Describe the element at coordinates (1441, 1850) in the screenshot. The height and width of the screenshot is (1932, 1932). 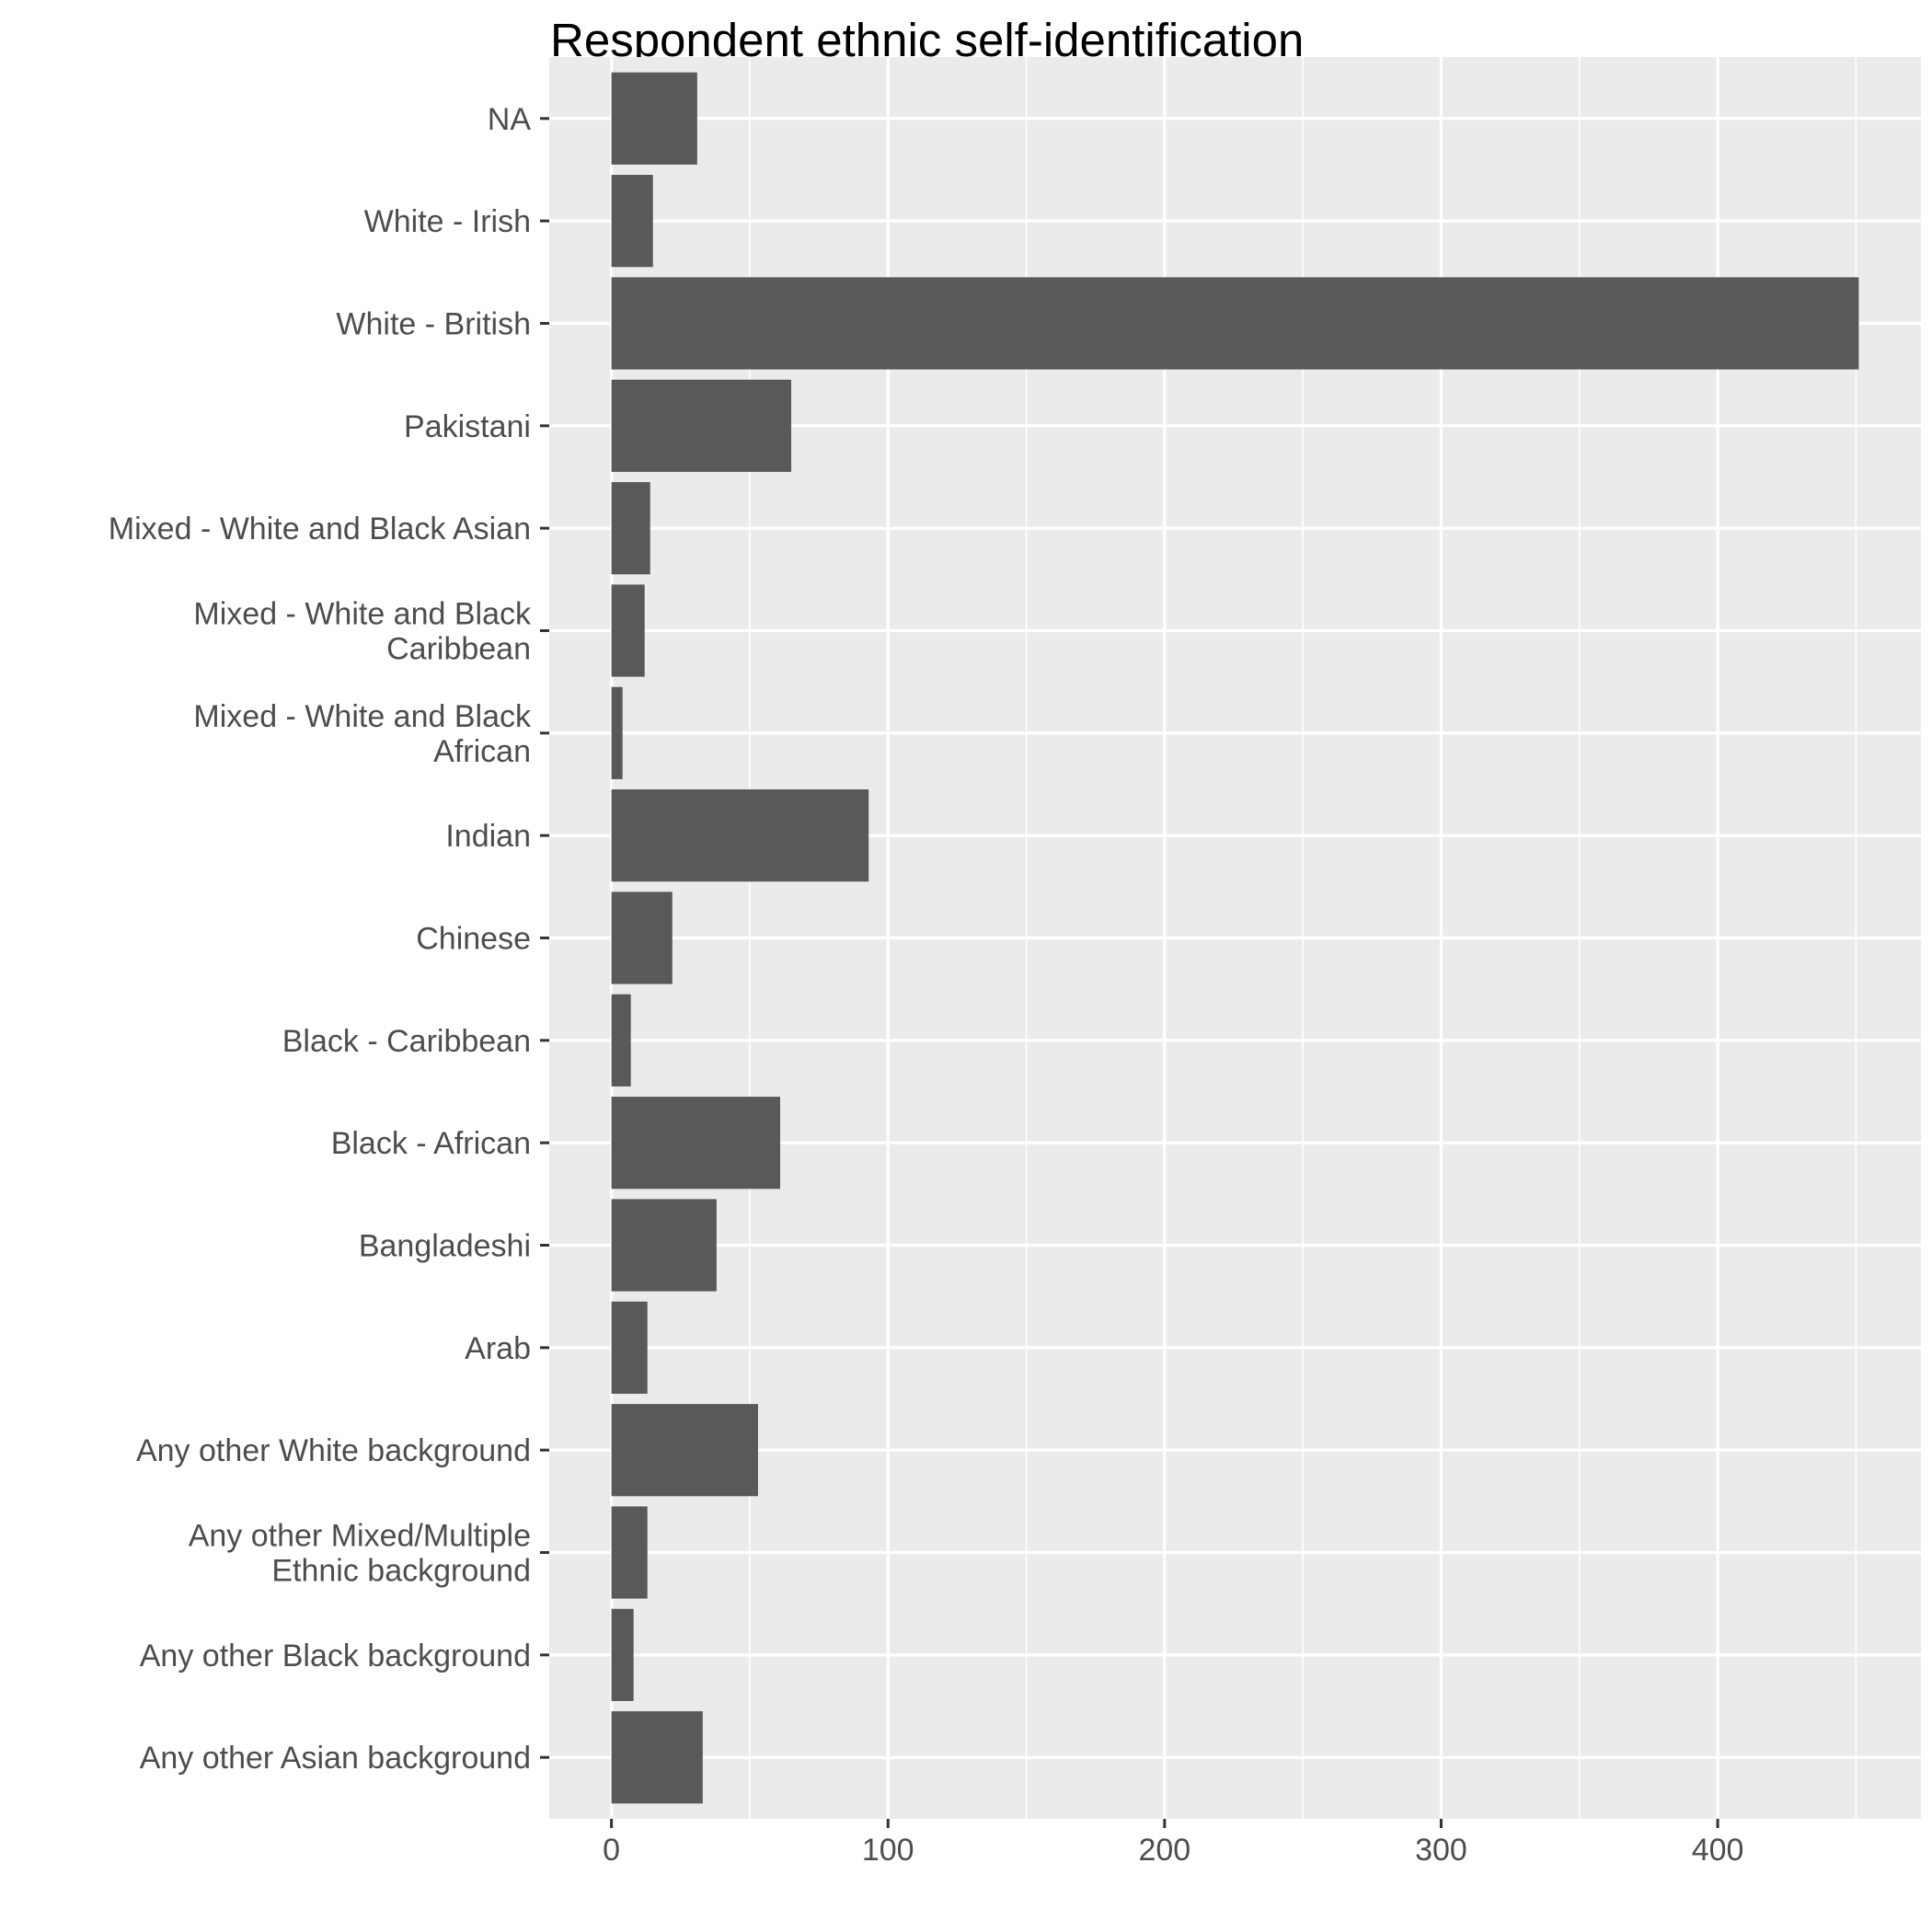
I see `x-tick-label: 300` at that location.